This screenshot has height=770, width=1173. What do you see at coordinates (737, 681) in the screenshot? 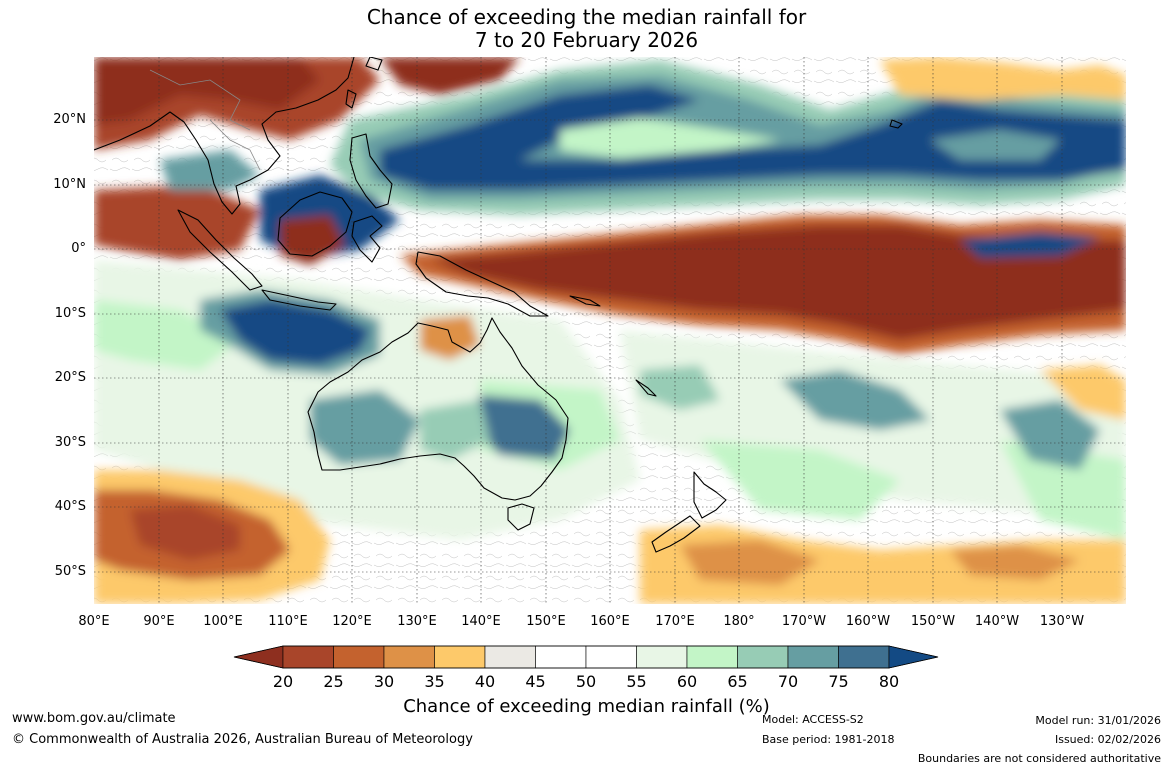
I see `legend-tick-65: 65` at bounding box center [737, 681].